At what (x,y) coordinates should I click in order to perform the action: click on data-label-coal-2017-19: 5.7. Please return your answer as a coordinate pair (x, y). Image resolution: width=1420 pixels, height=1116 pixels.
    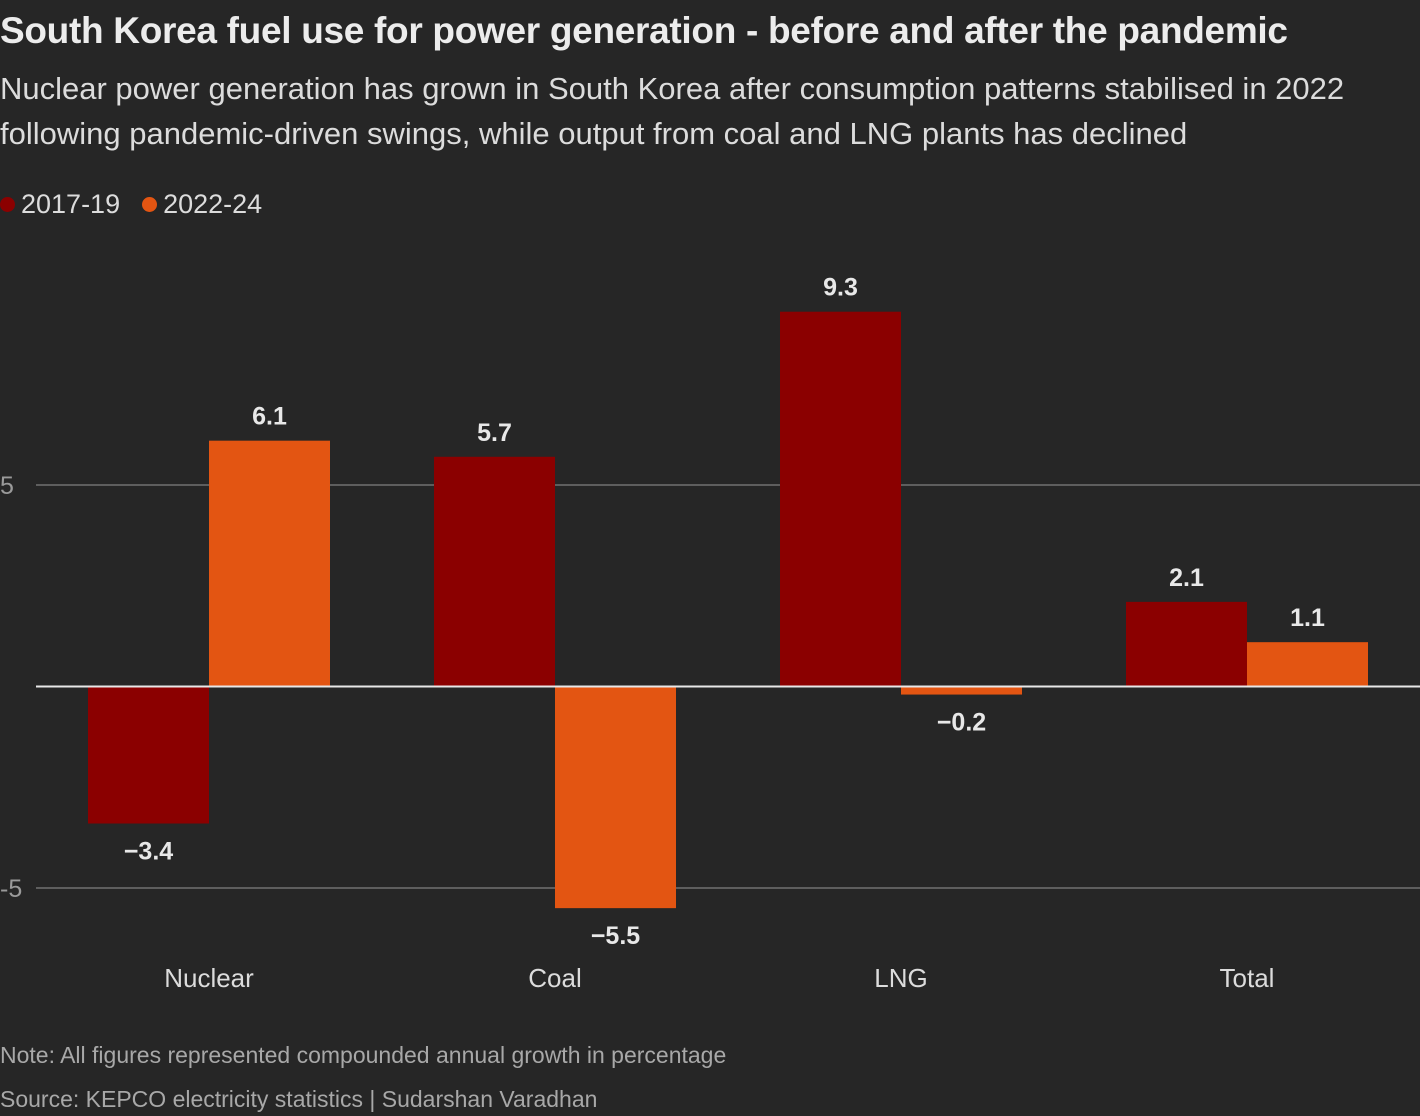
    Looking at the image, I should click on (494, 433).